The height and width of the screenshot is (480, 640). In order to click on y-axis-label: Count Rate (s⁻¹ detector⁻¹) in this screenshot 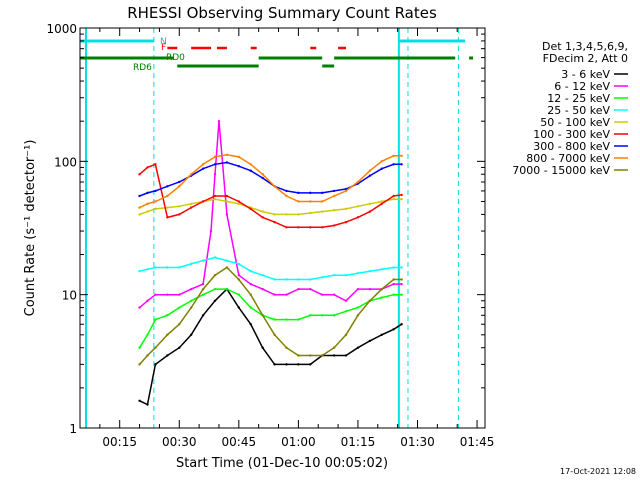, I will do `click(30, 228)`.